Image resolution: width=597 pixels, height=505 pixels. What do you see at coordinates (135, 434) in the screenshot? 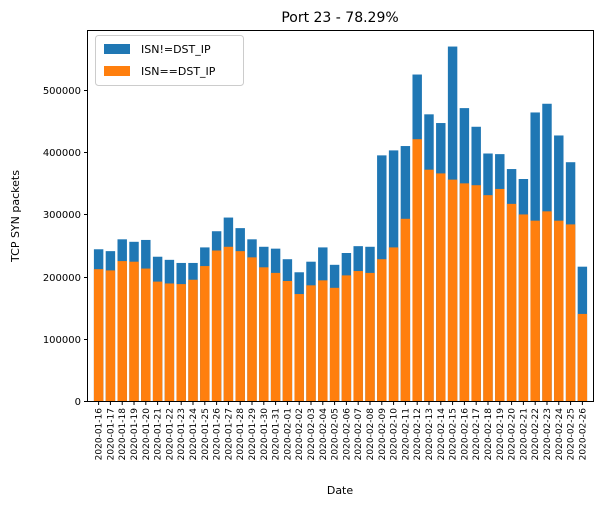
I see `x-tick-label: 2020-01-19` at bounding box center [135, 434].